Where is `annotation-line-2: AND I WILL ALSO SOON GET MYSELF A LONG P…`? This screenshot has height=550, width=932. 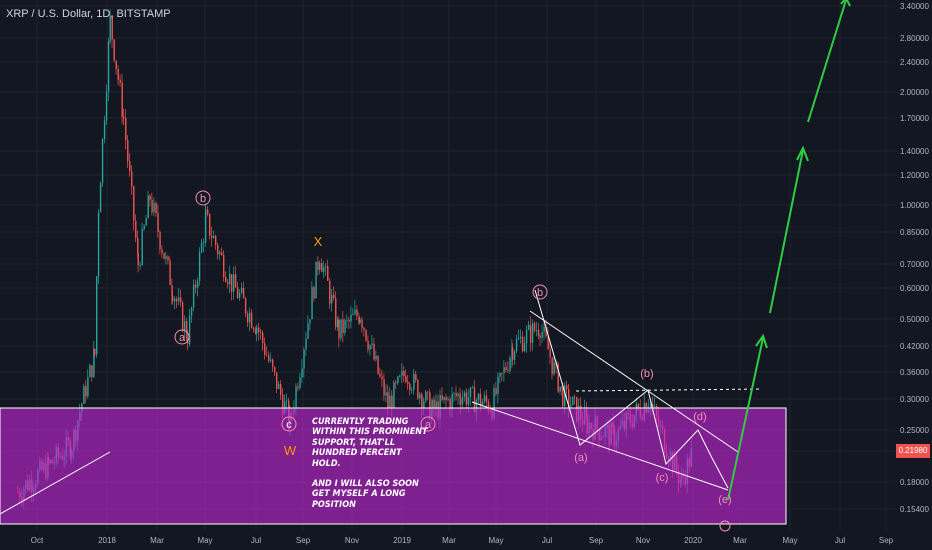 annotation-line-2: AND I WILL ALSO SOON GET MYSELF A LONG P… is located at coordinates (365, 494).